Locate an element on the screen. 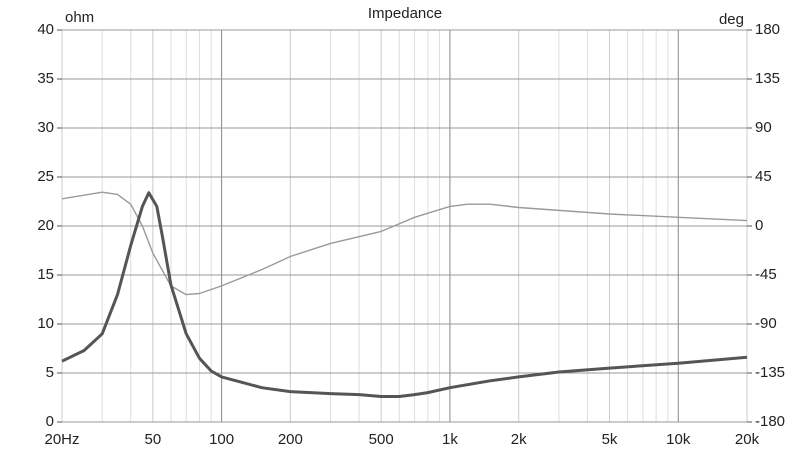 The image size is (807, 458). x-tick-label: 10k is located at coordinates (678, 439).